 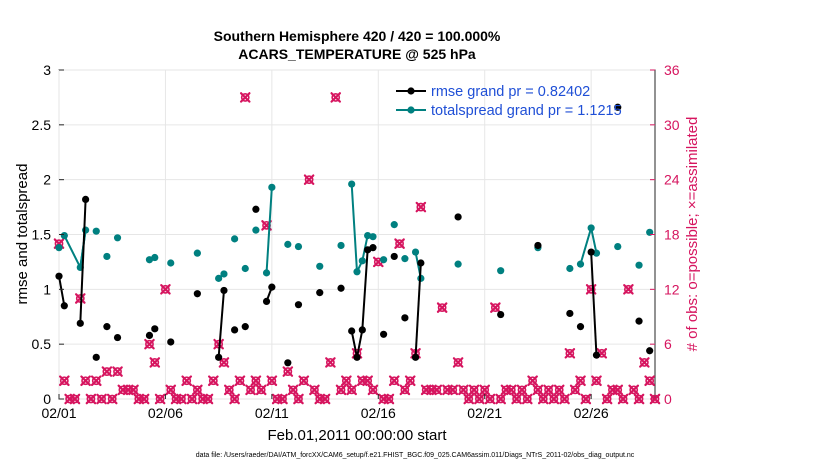 I want to click on x-tick-label: 02/01, so click(x=58, y=413).